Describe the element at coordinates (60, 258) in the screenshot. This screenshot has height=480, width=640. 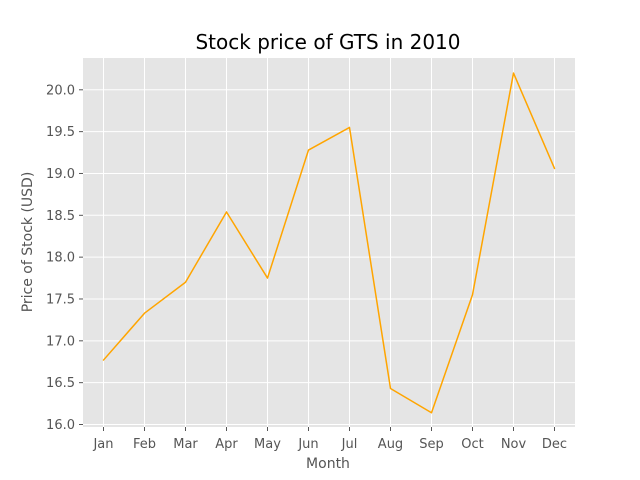
I see `y-tick-label: 18.0` at that location.